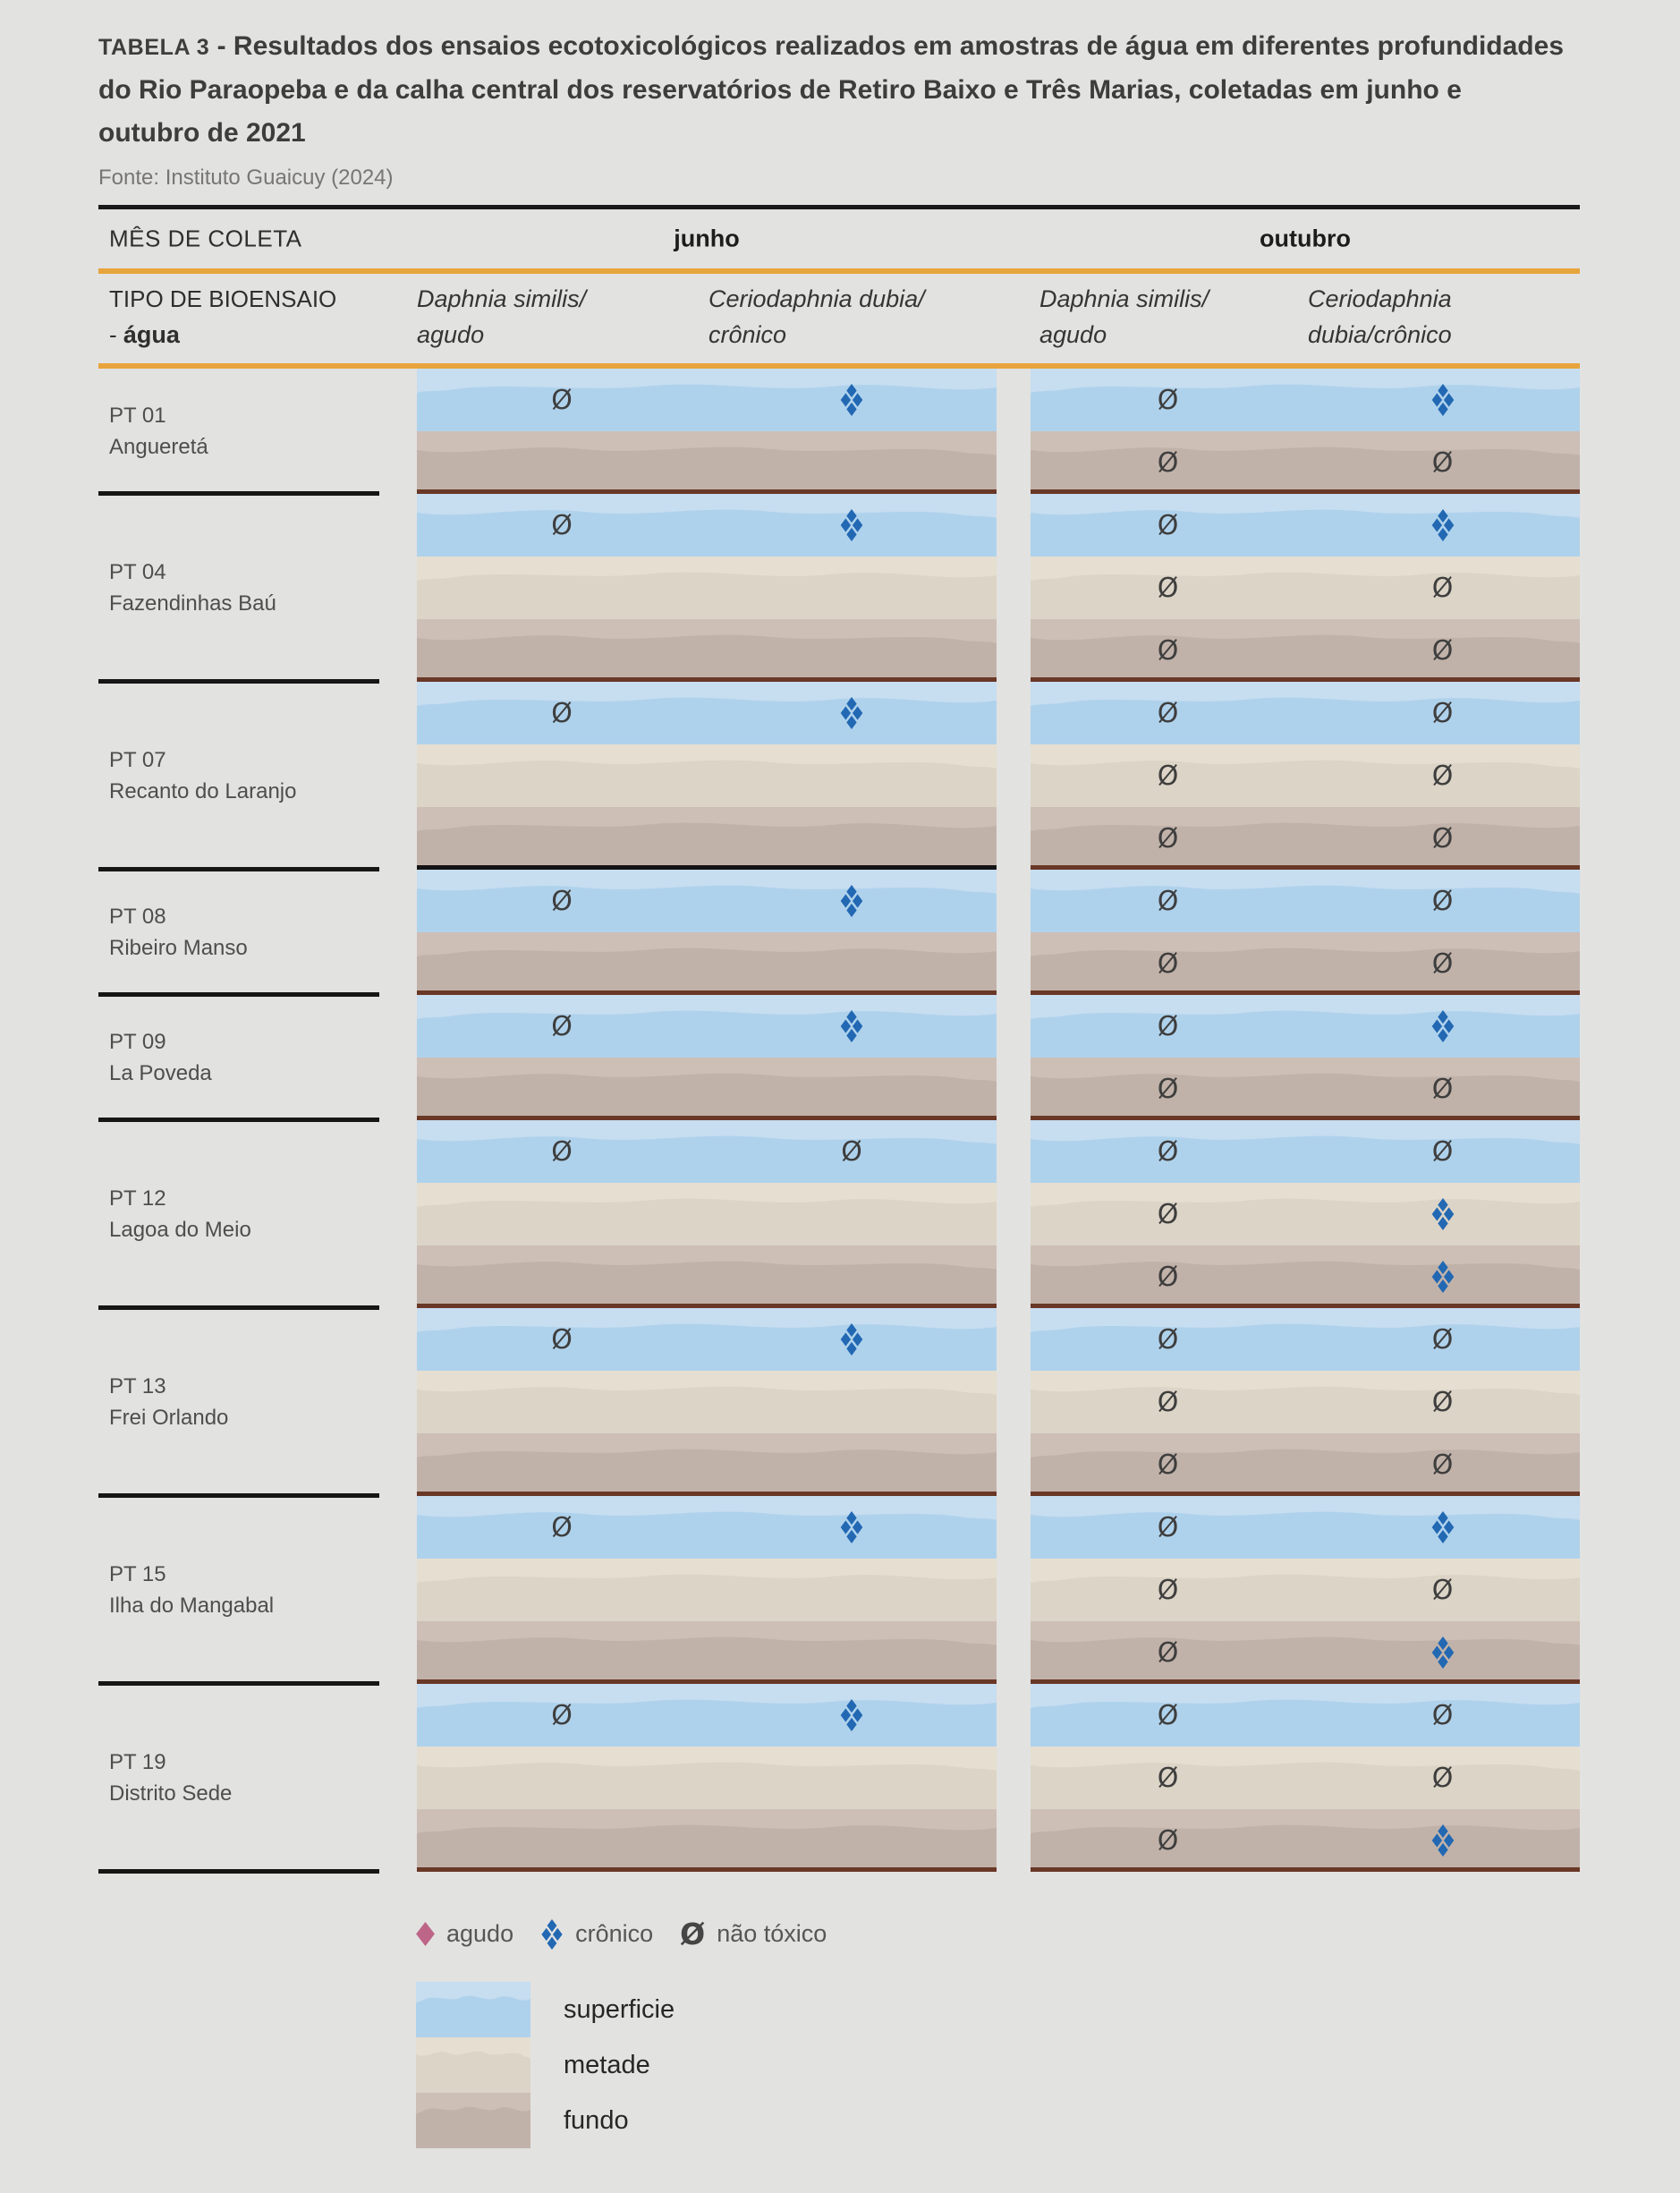 The width and height of the screenshot is (1680, 2193). I want to click on section-label: PT 09 La Poveda, so click(238, 1057).